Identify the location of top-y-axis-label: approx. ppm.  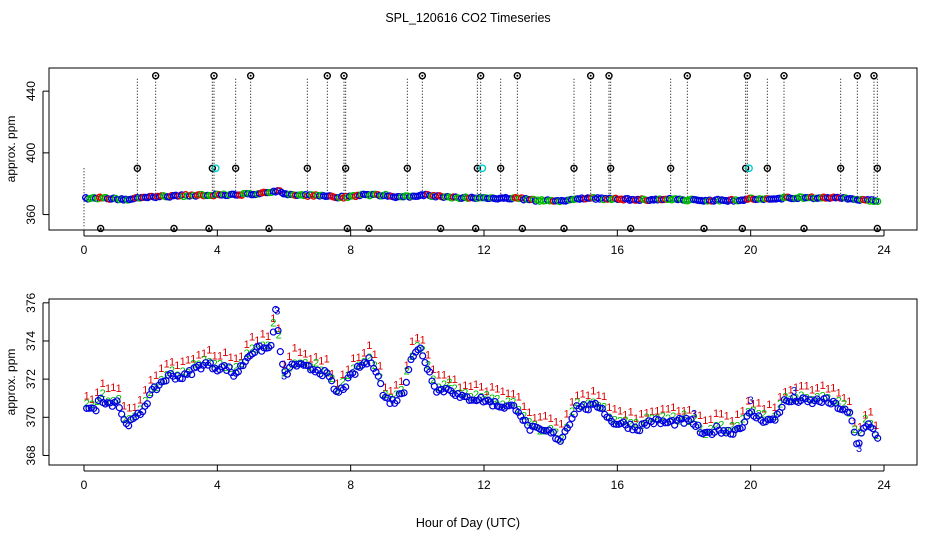
(11, 149).